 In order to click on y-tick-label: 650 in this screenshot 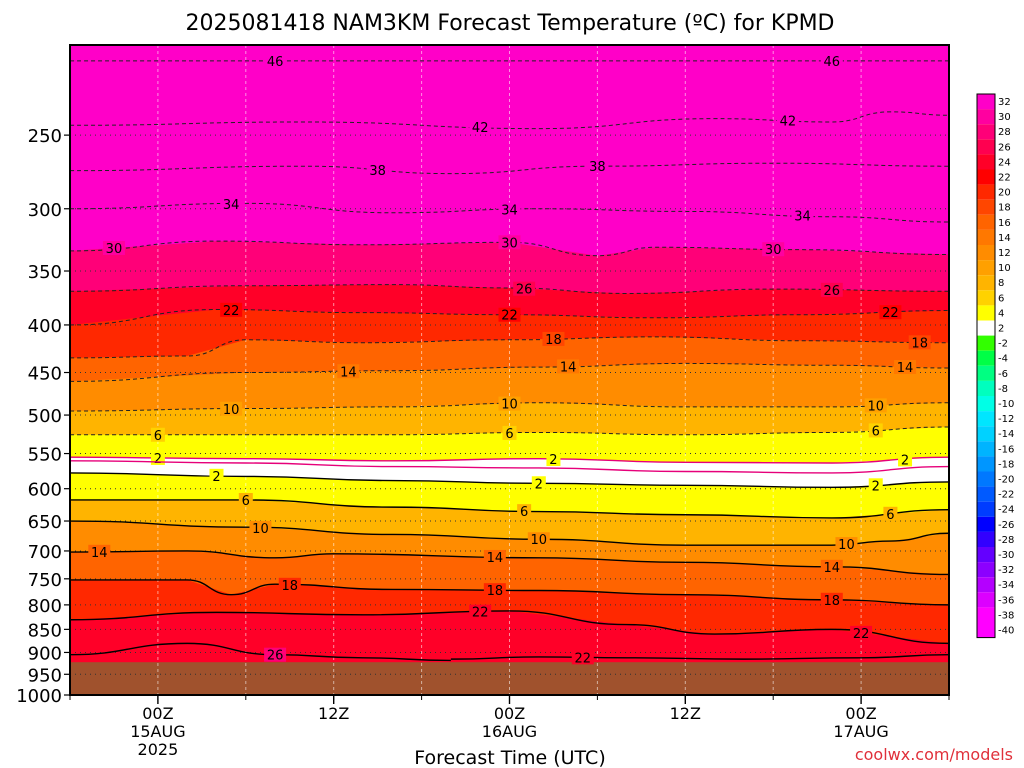, I will do `click(45, 522)`.